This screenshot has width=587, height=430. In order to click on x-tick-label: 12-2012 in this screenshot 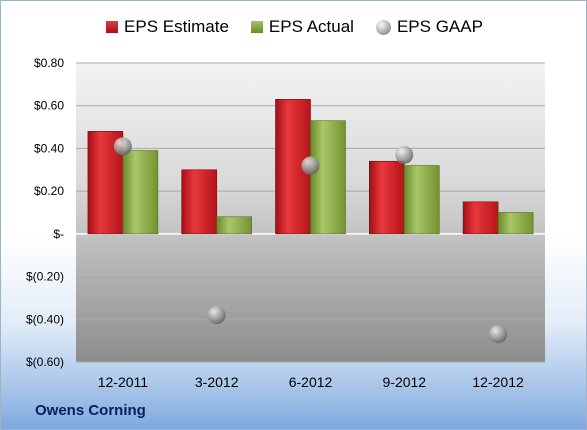, I will do `click(498, 382)`.